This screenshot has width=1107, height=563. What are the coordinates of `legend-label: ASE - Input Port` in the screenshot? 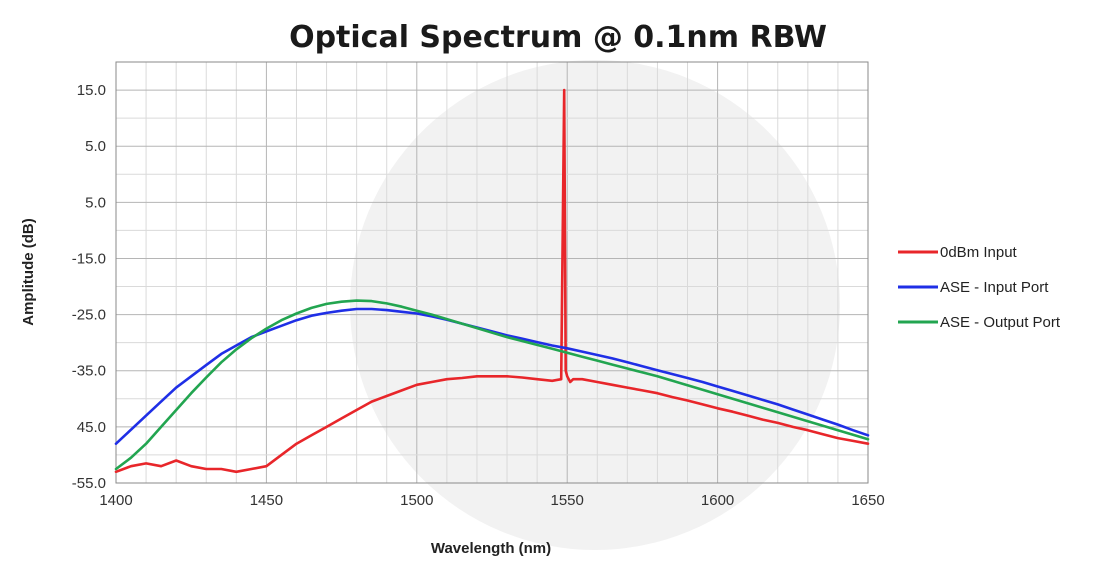 It's located at (994, 287).